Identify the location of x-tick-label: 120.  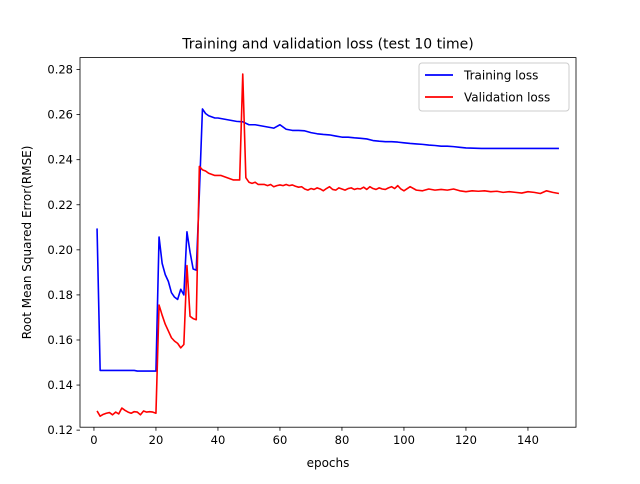
(466, 440).